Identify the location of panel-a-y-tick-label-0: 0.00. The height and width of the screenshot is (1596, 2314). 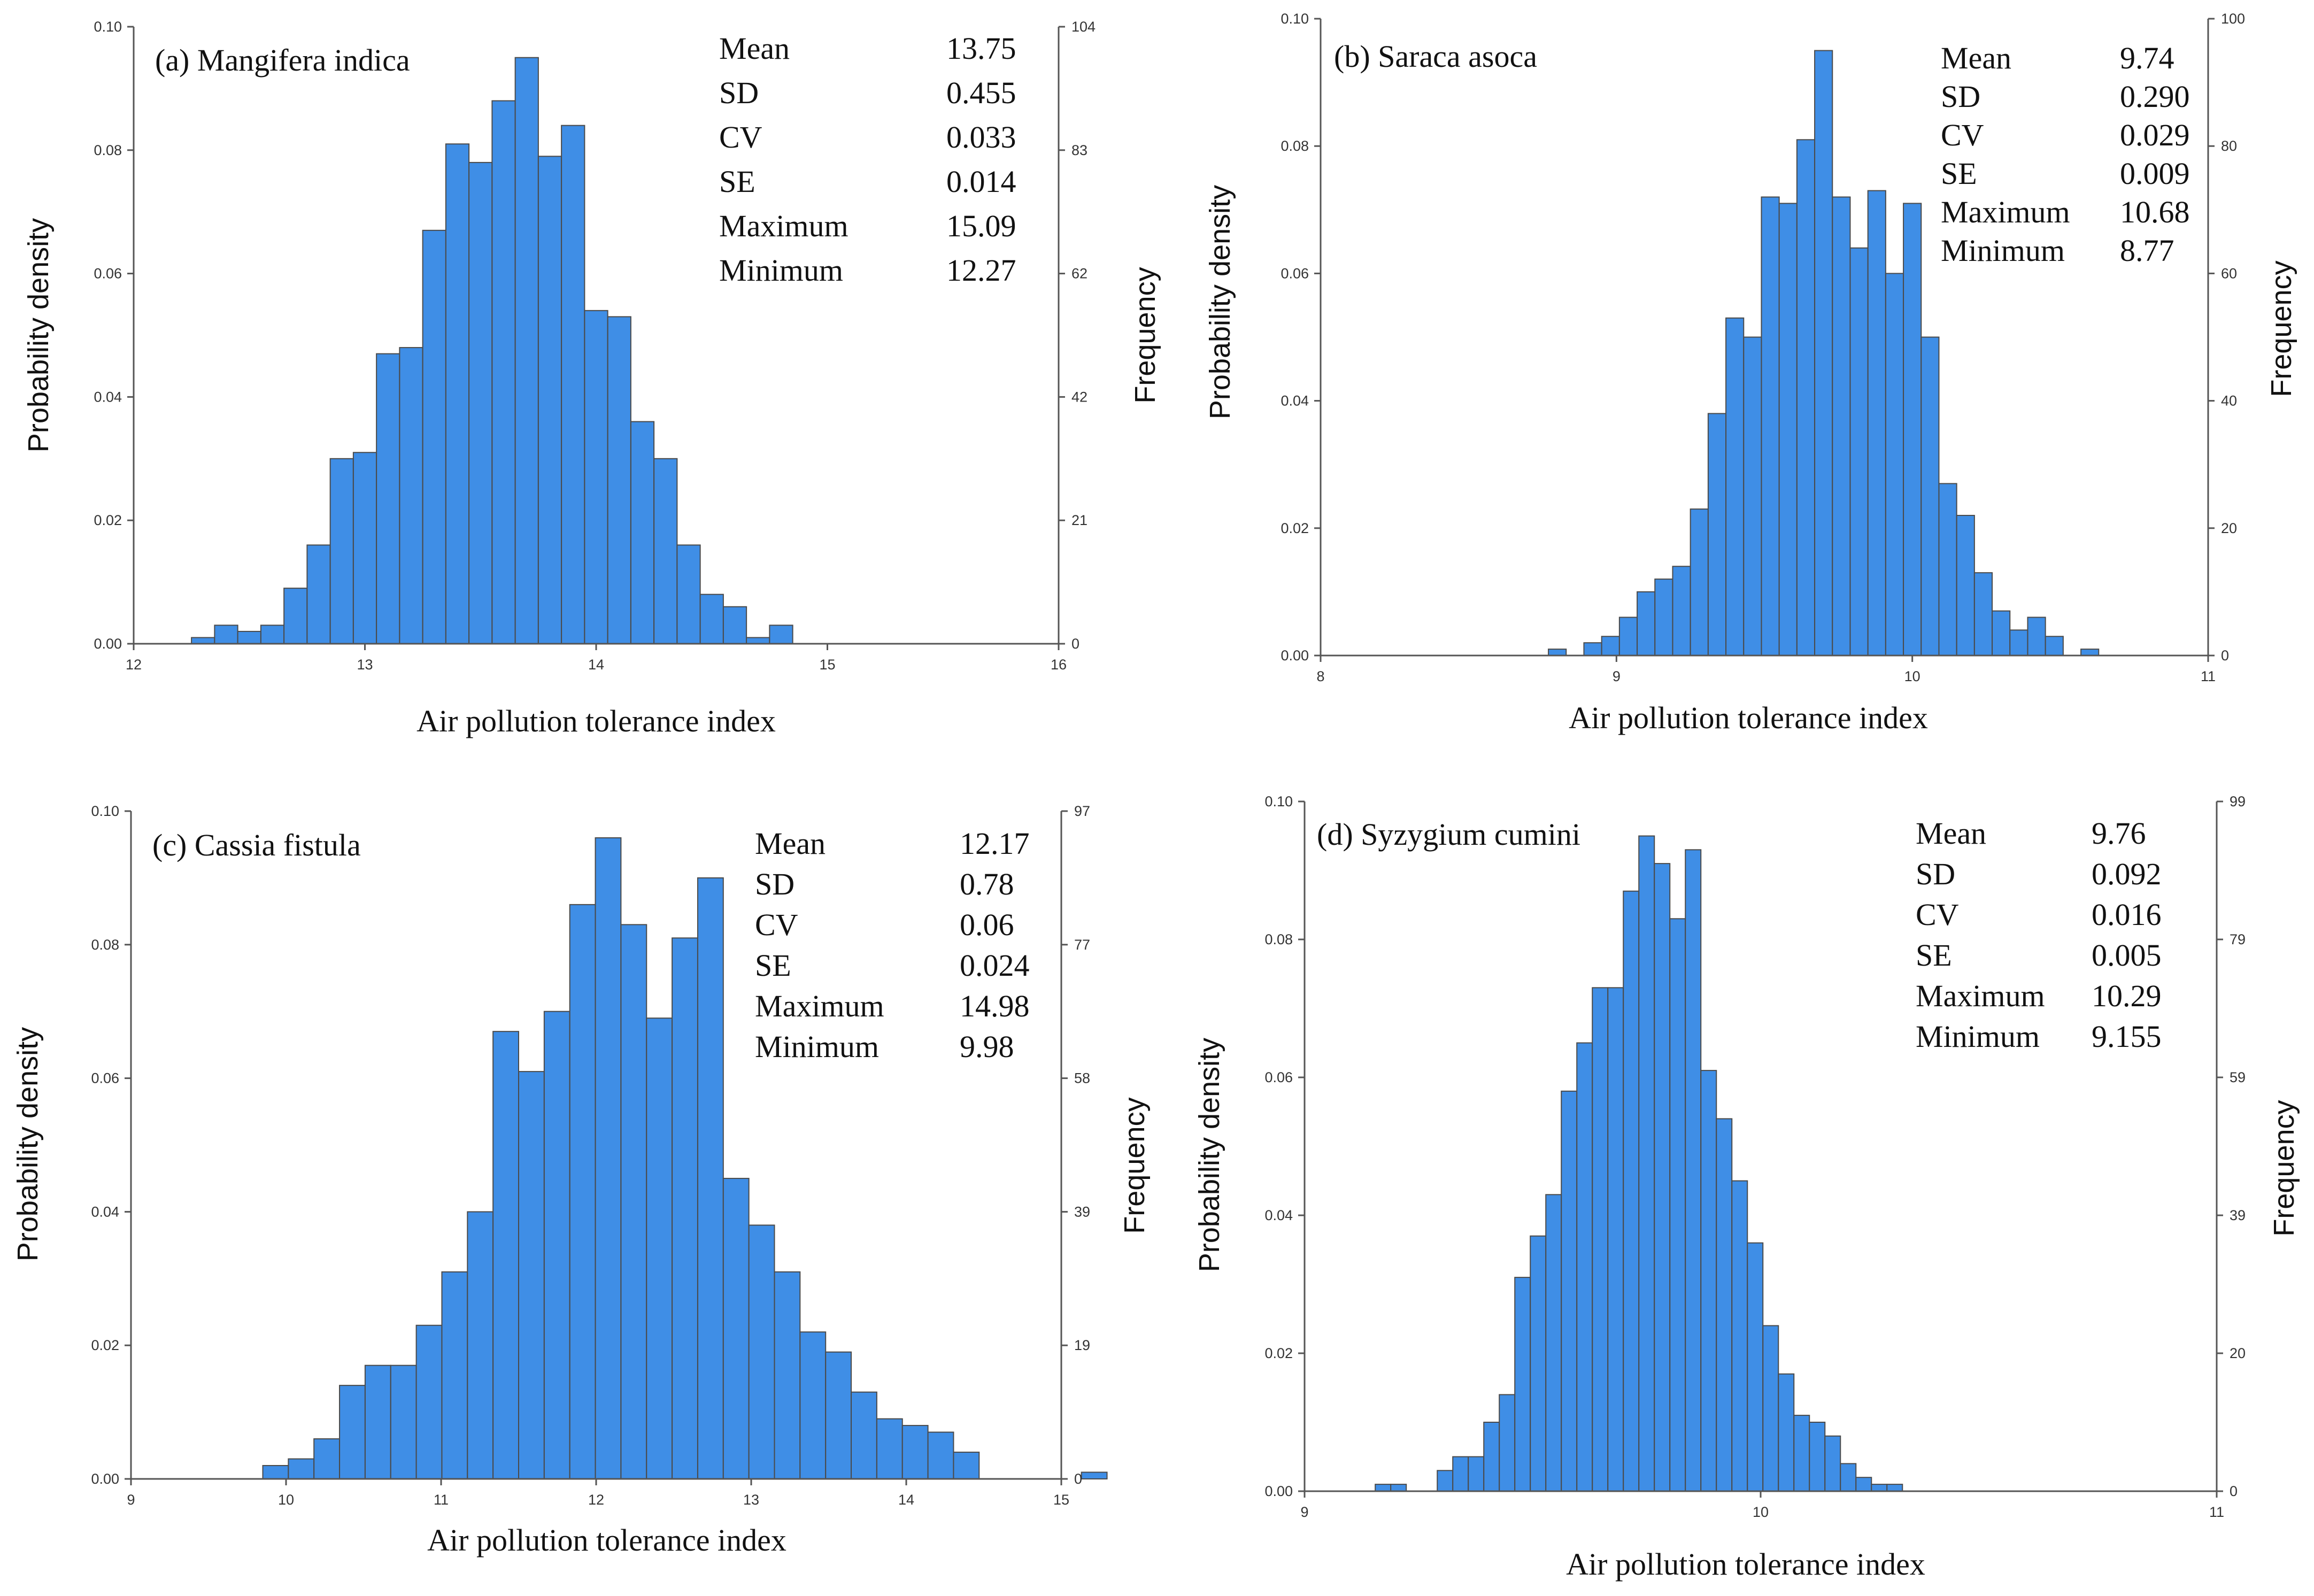
(108, 644).